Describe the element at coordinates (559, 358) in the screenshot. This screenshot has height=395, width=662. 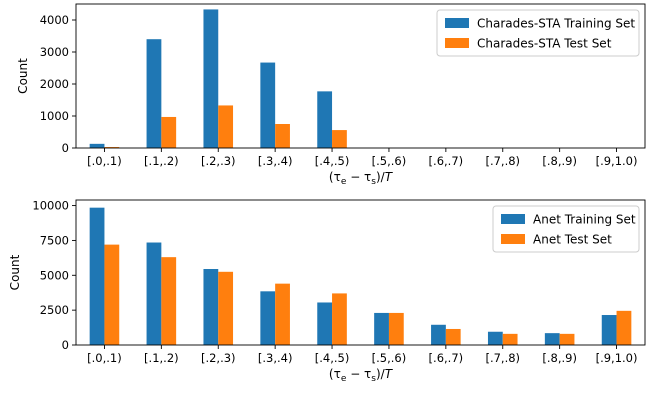
I see `anet-x-tick-label-8: [.8,.9)` at that location.